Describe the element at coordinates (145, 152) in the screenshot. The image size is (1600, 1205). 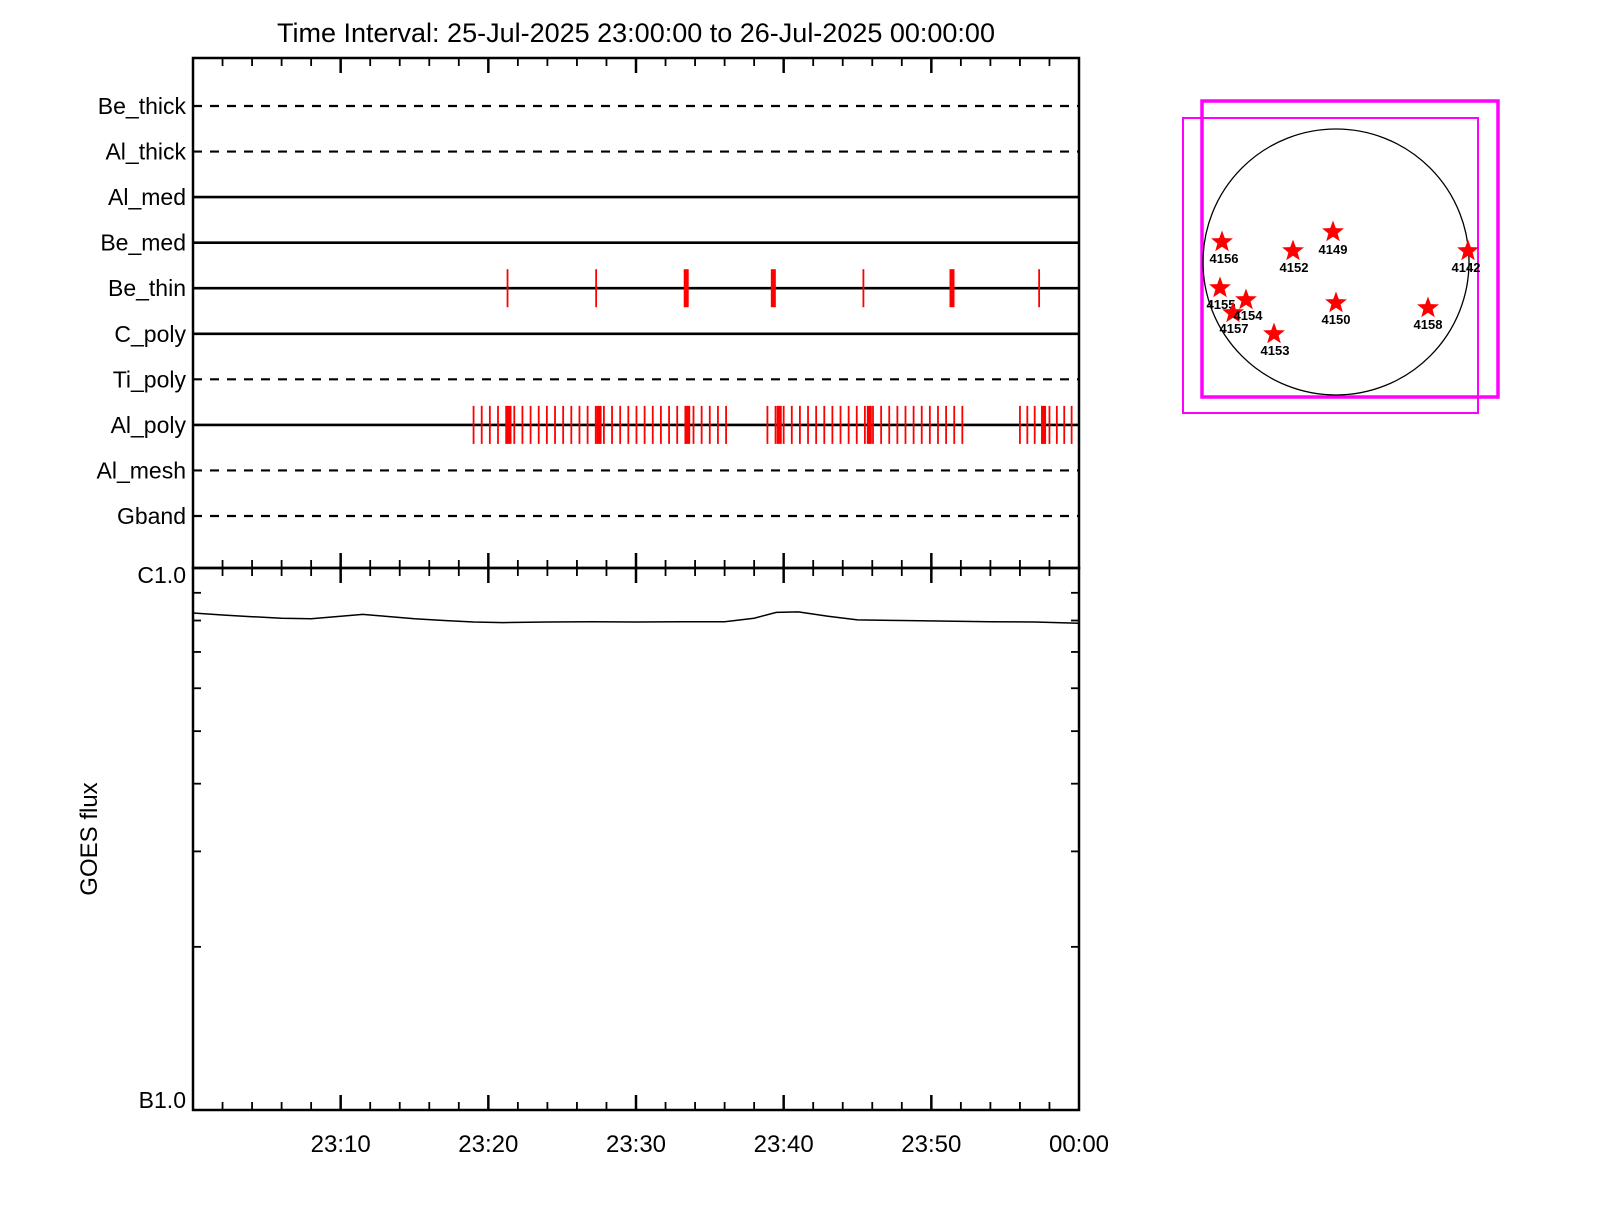
I see `filter-row-label-Al_thick: Al_thick` at that location.